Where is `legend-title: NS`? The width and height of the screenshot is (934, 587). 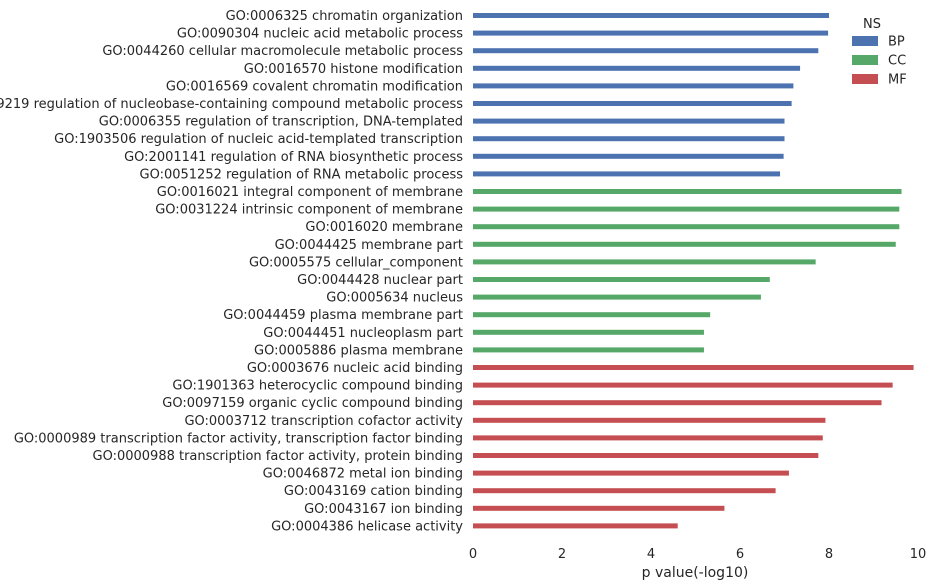 legend-title: NS is located at coordinates (872, 24).